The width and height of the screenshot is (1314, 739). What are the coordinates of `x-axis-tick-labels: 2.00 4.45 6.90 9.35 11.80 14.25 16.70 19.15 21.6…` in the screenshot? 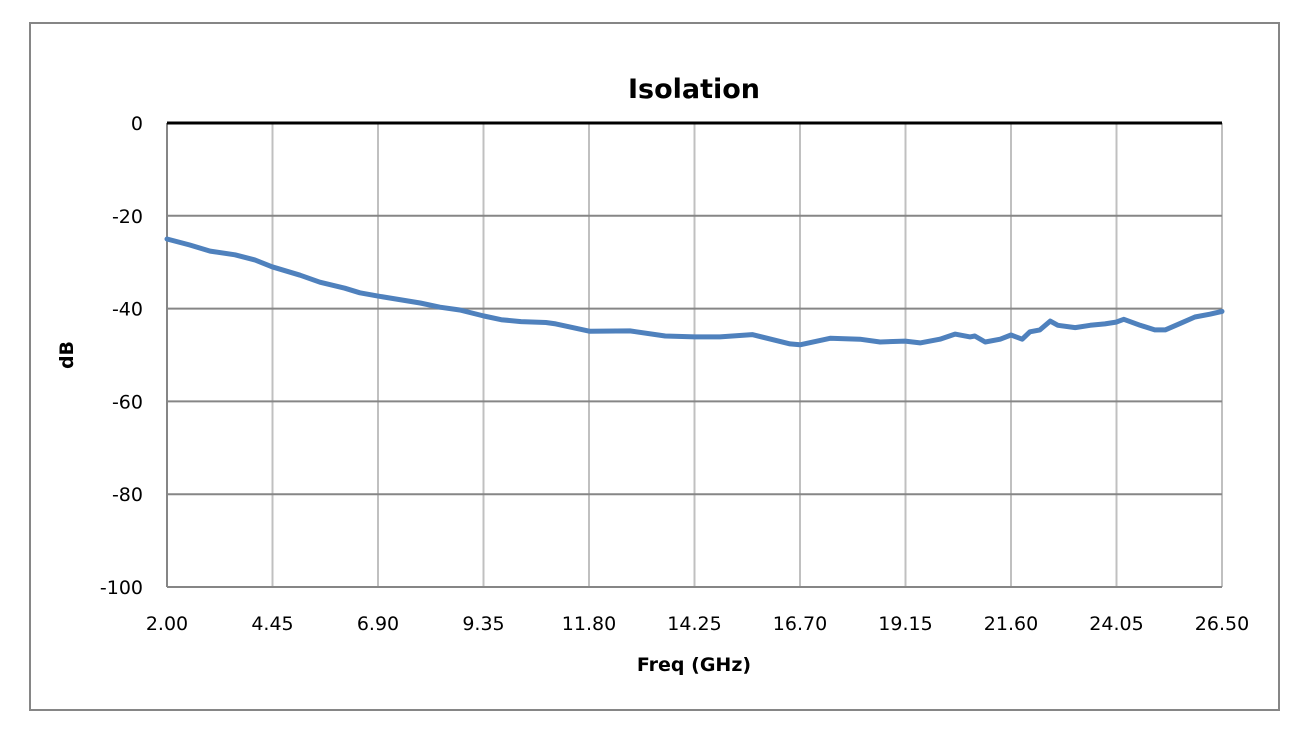 It's located at (697, 624).